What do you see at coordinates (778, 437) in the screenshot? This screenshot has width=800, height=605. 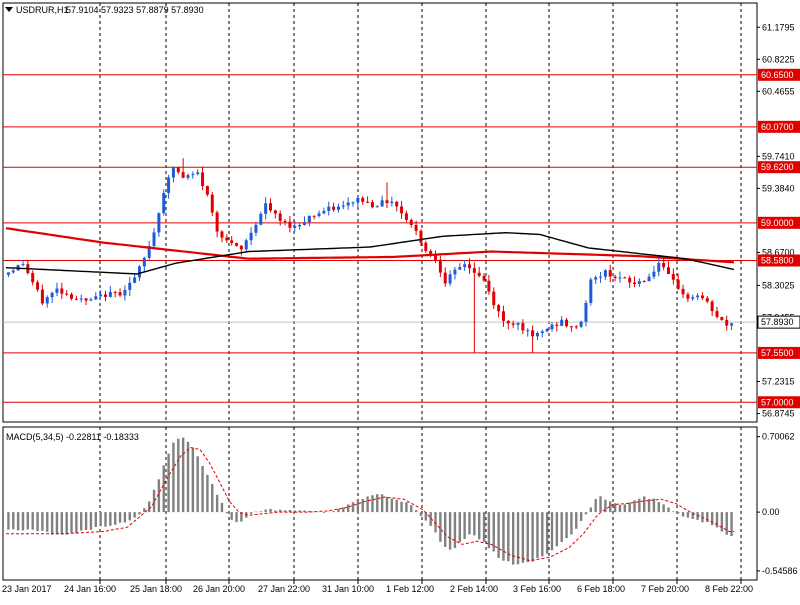 I see `macd-tick-label: 0.70062` at bounding box center [778, 437].